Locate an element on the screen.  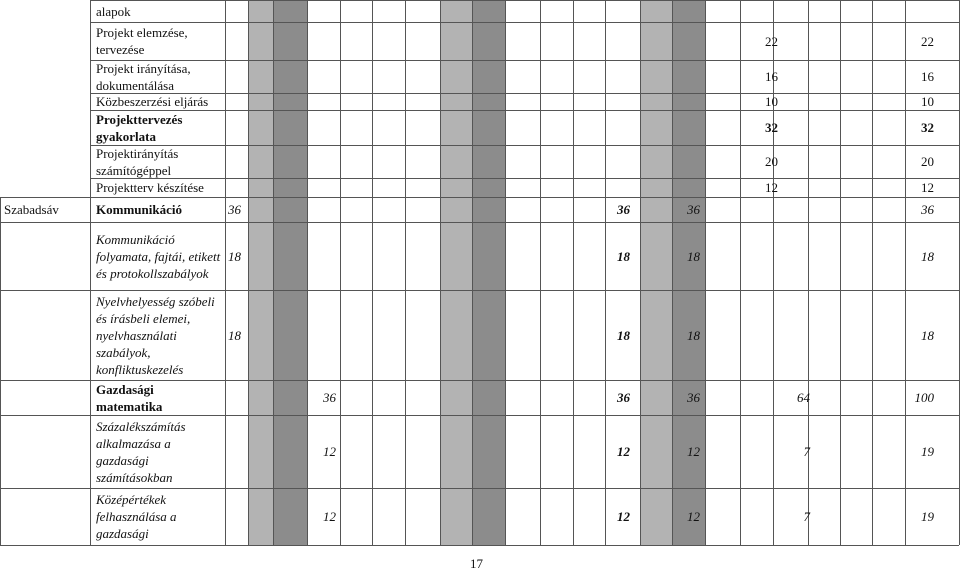
row-label: alapok is located at coordinates (113, 11).